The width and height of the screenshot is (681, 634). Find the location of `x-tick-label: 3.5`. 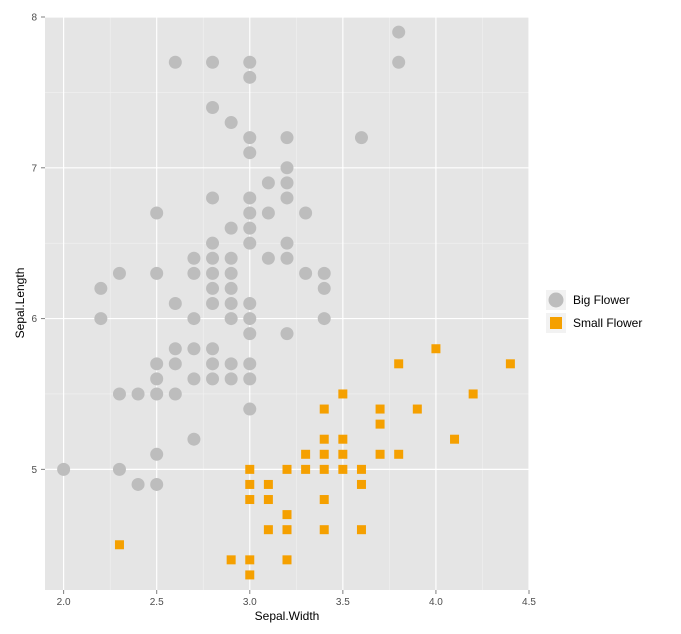

x-tick-label: 3.5 is located at coordinates (343, 602).